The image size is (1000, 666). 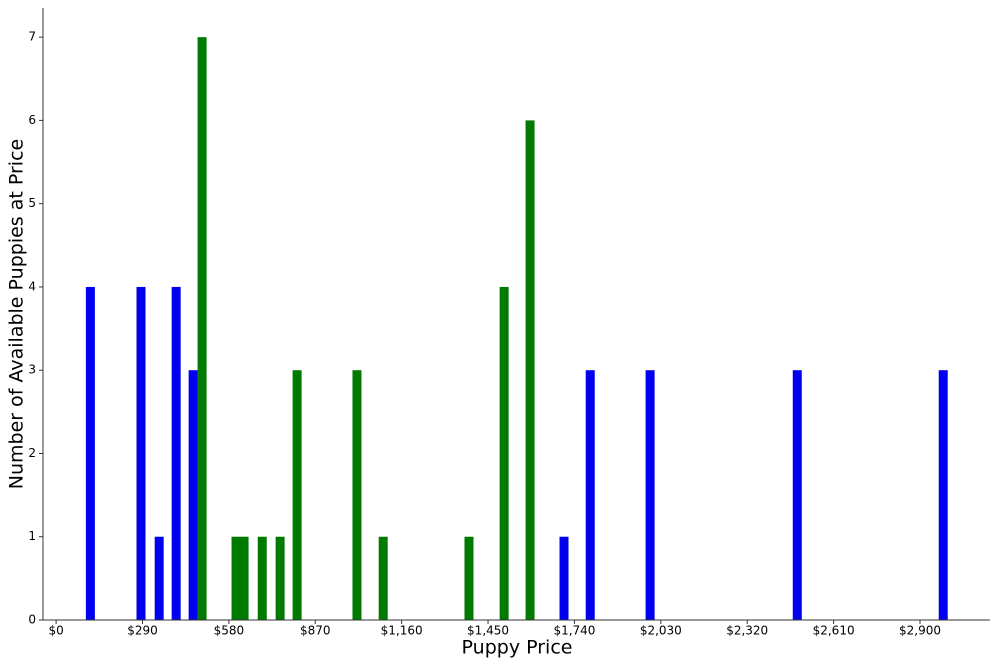 What do you see at coordinates (661, 631) in the screenshot?
I see `x-tick-label: $2,030` at bounding box center [661, 631].